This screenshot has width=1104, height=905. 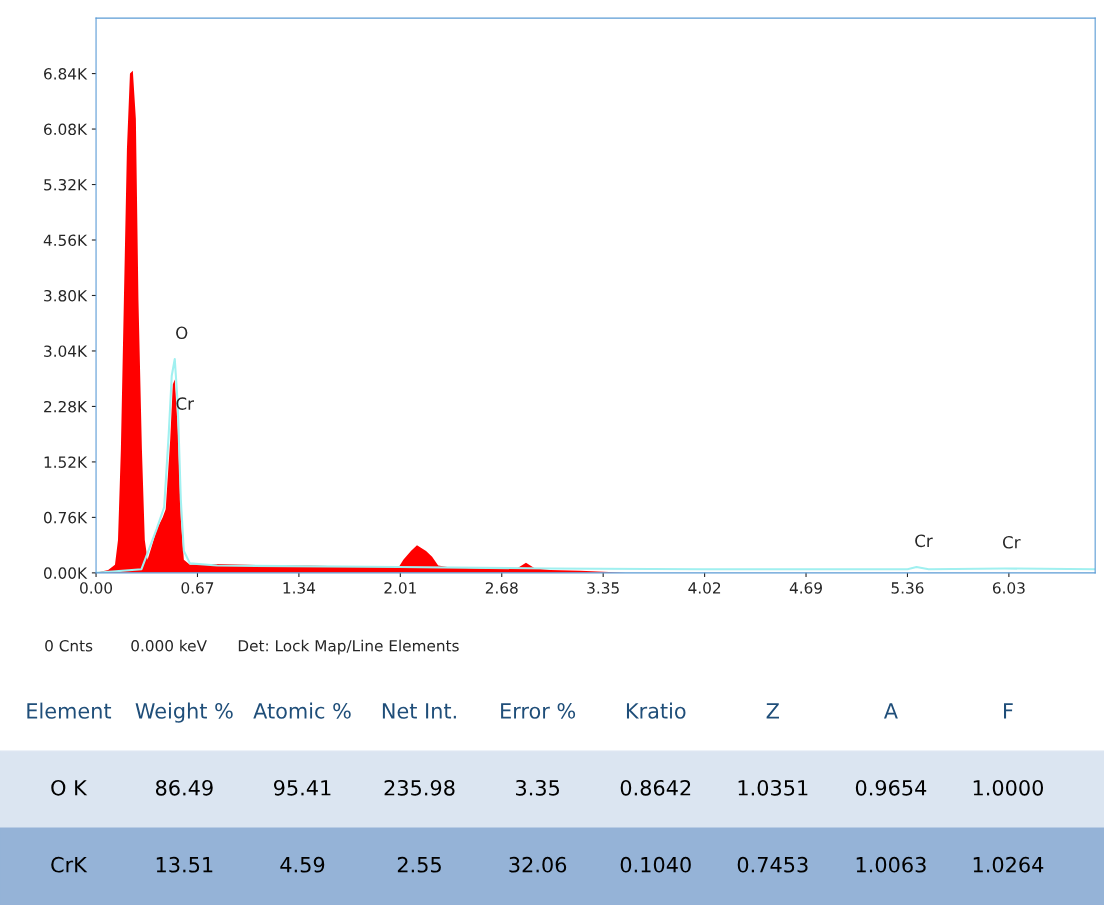 What do you see at coordinates (169, 645) in the screenshot?
I see `text: 0.000 keV` at bounding box center [169, 645].